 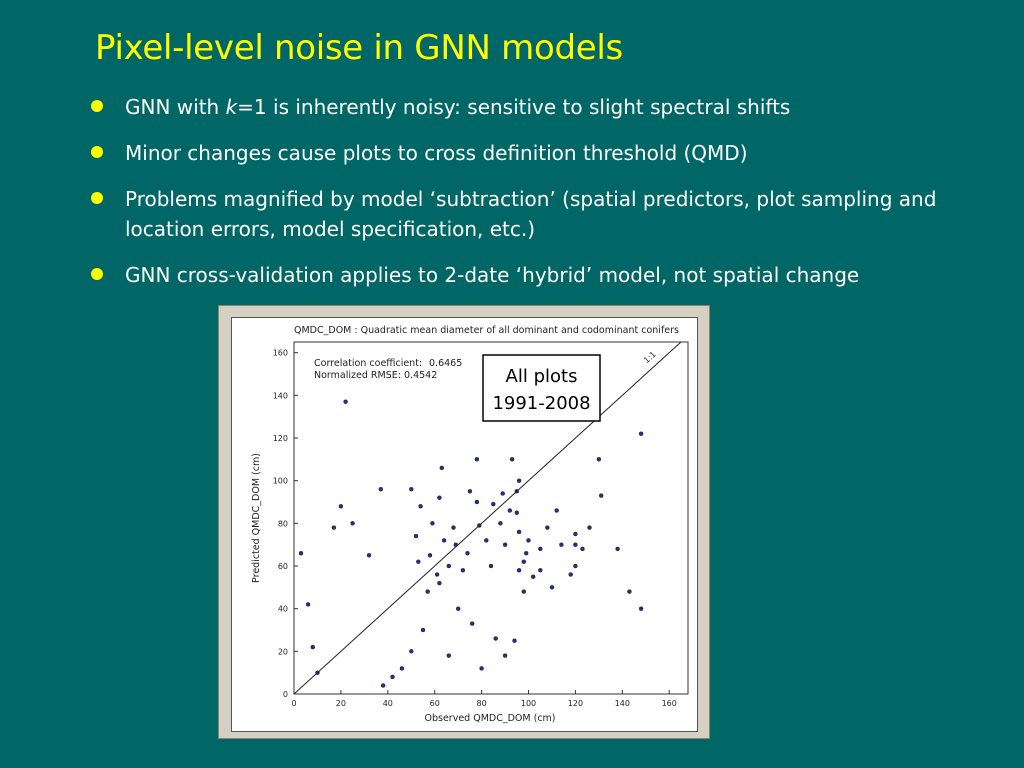 I want to click on x-tick-label: 60, so click(x=435, y=703).